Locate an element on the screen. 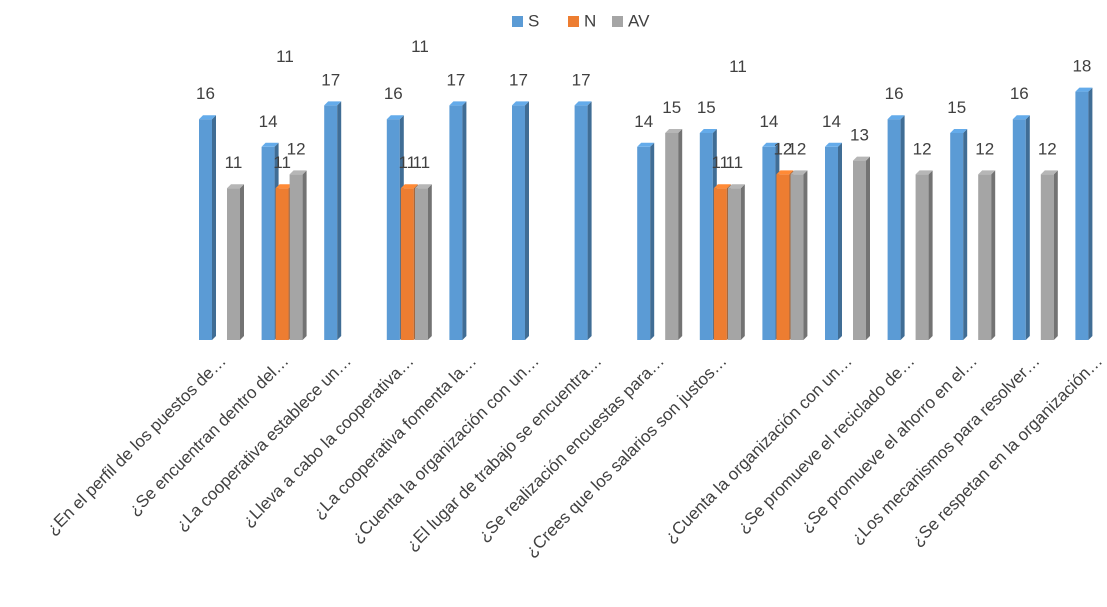 This screenshot has width=1107, height=607. data-label: 18 is located at coordinates (1081, 66).